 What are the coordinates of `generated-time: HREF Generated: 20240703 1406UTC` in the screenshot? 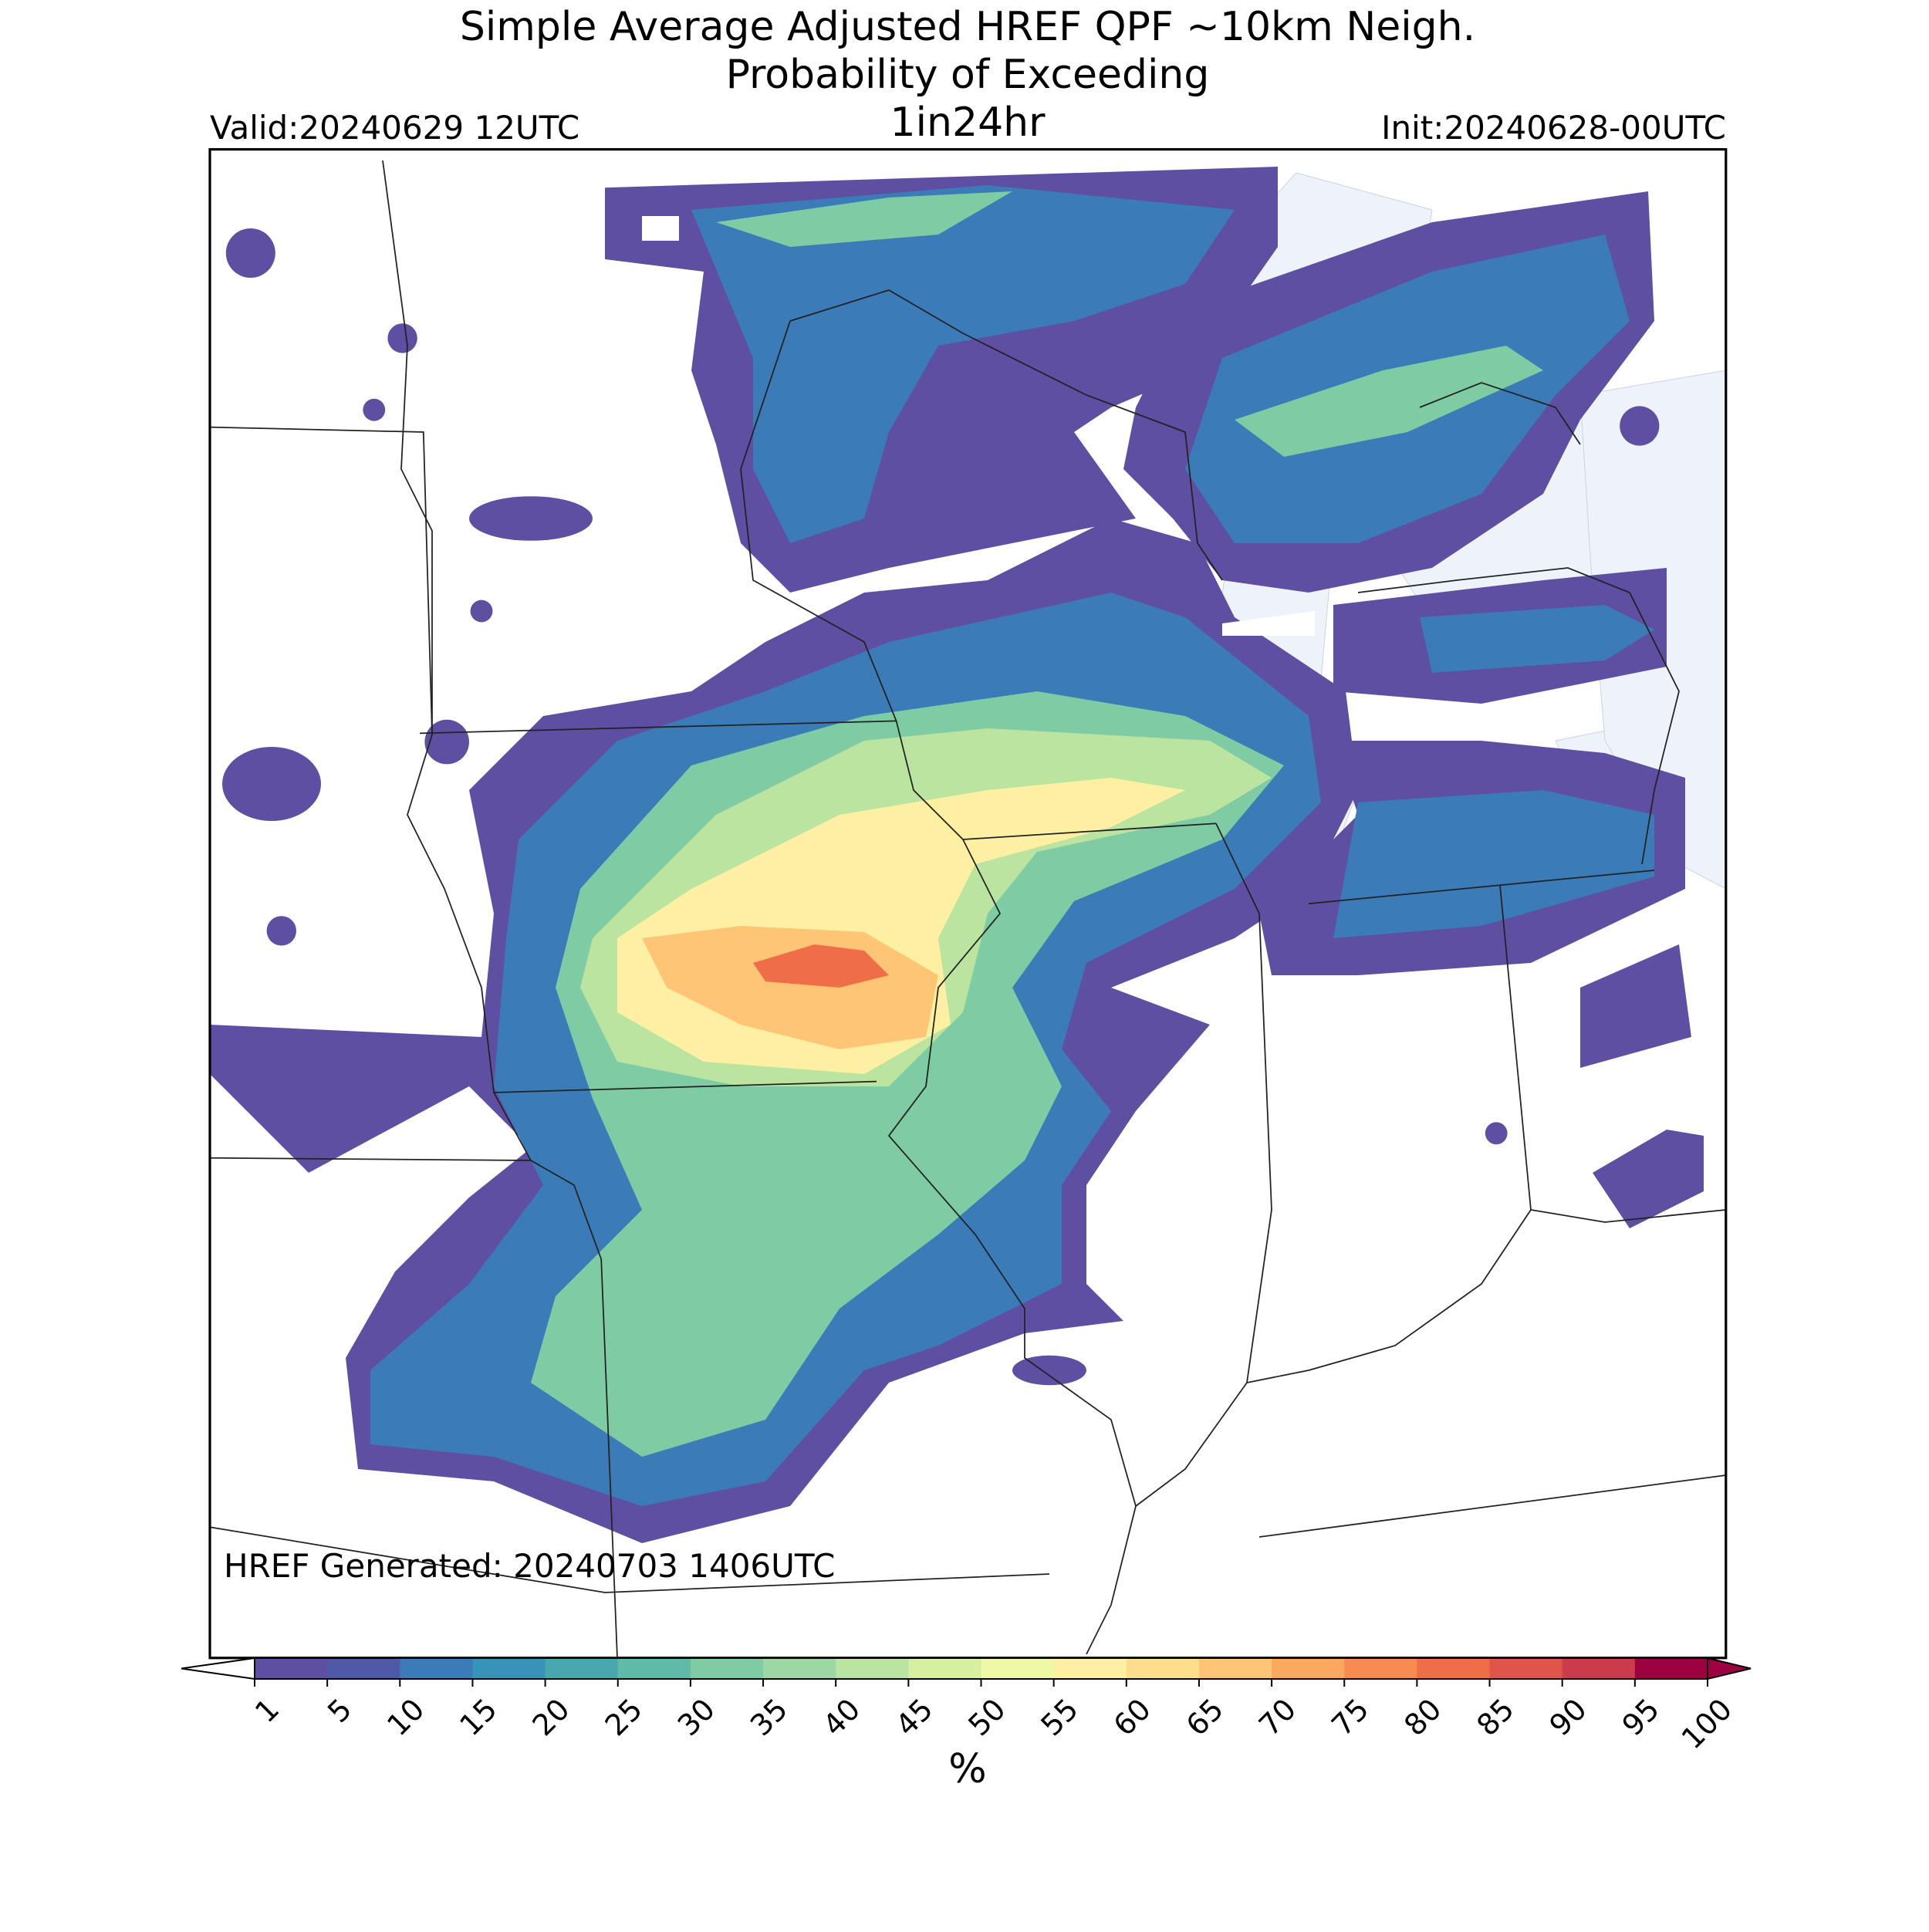 It's located at (529, 1566).